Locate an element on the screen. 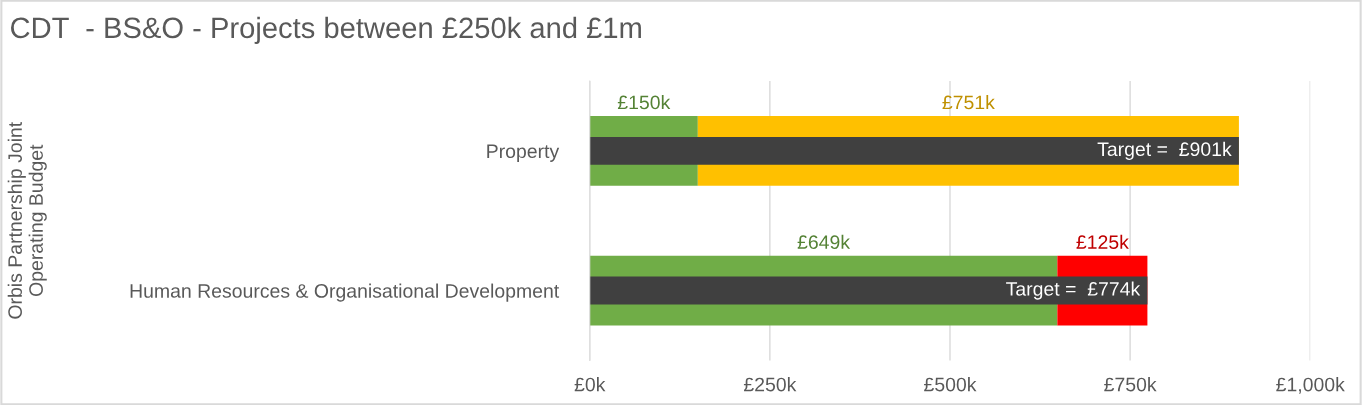  data-label: Target = £901k is located at coordinates (1164, 150).